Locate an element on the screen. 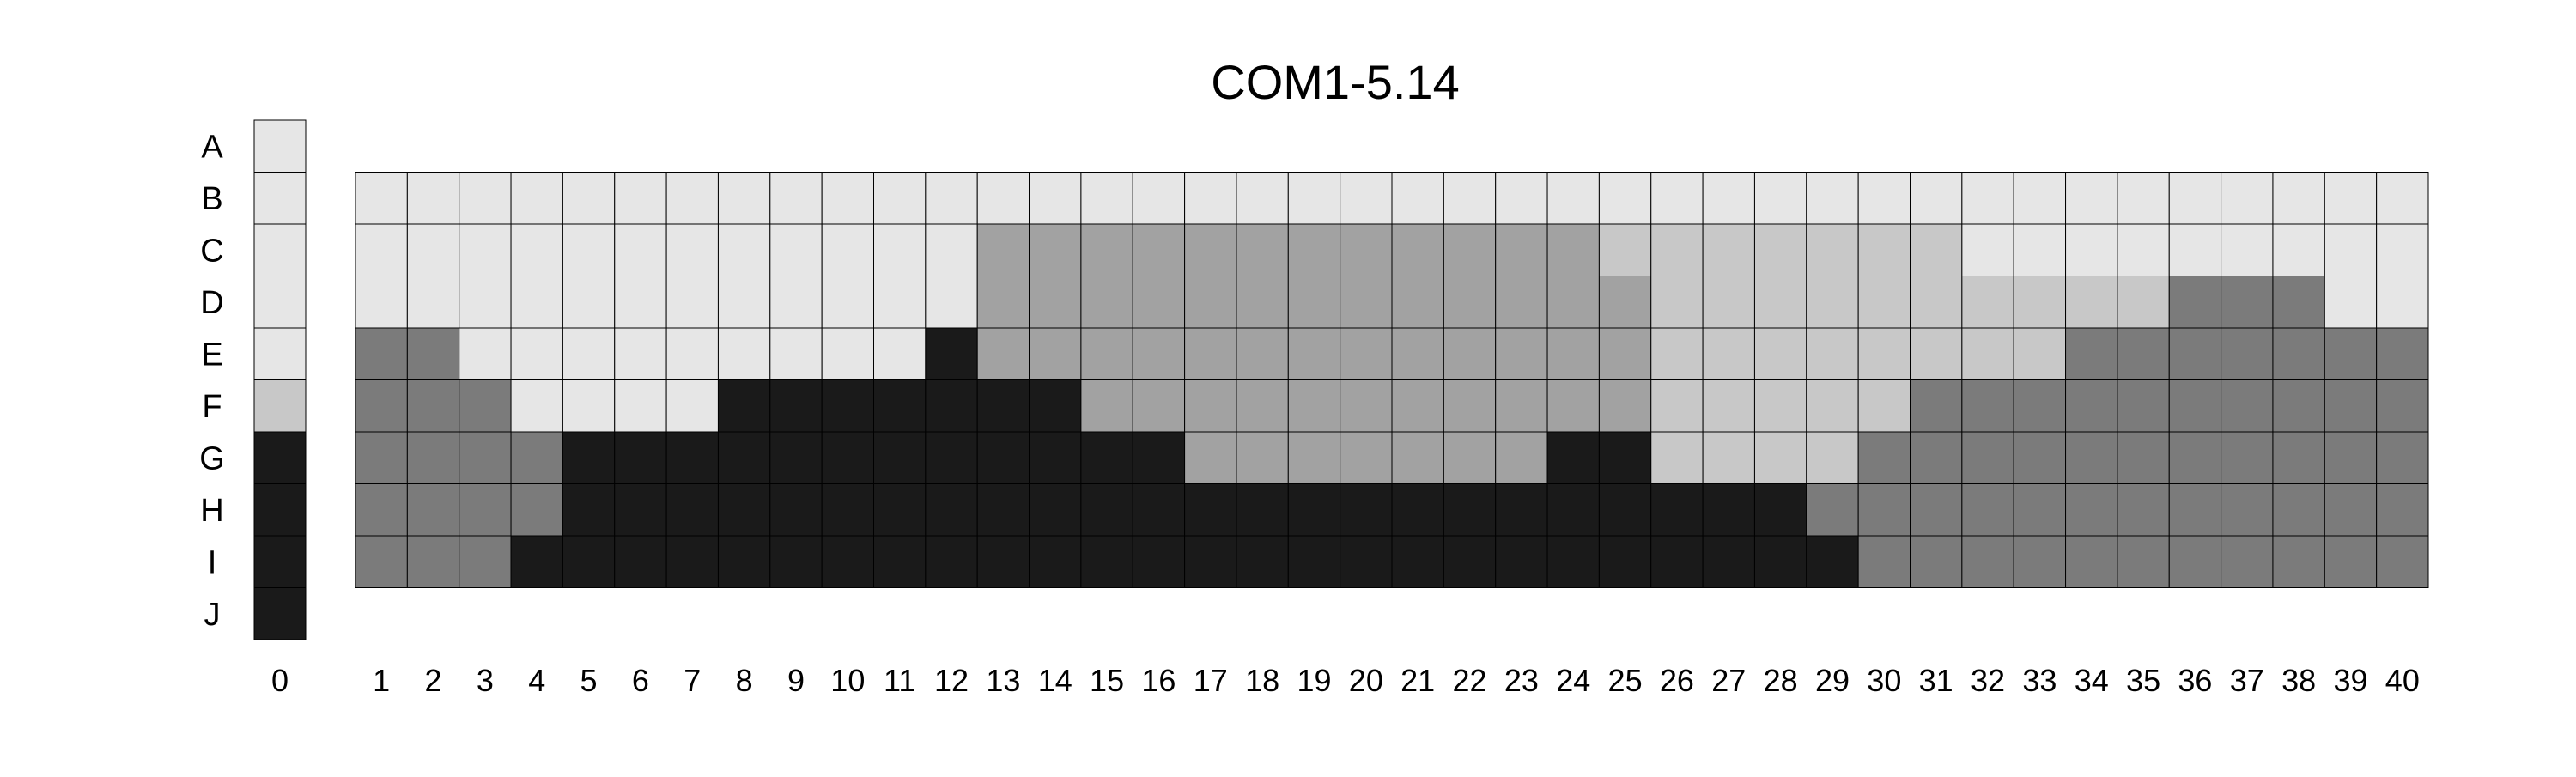  column-label-17: 17 is located at coordinates (1211, 680).